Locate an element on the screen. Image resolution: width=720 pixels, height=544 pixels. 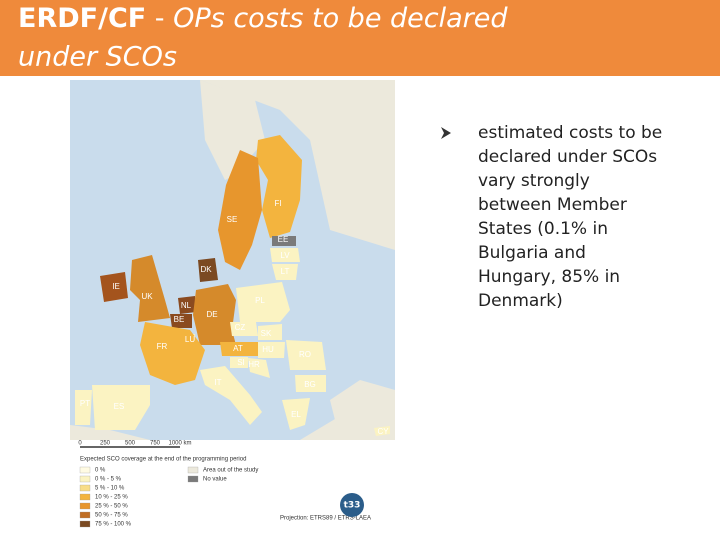
country-label: SE is located at coordinates (232, 219).